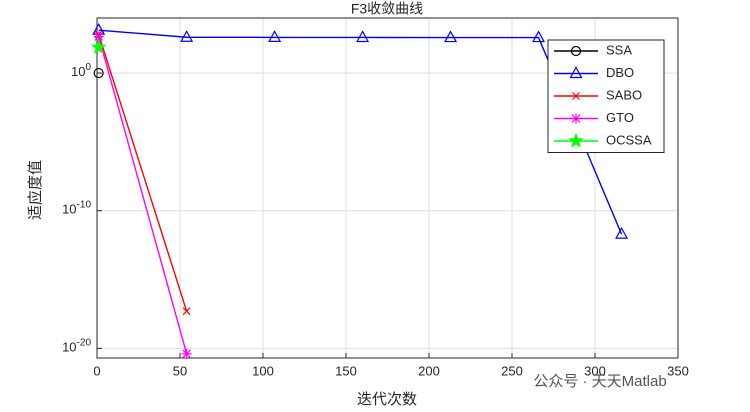  I want to click on x-tick-label: 250, so click(512, 370).